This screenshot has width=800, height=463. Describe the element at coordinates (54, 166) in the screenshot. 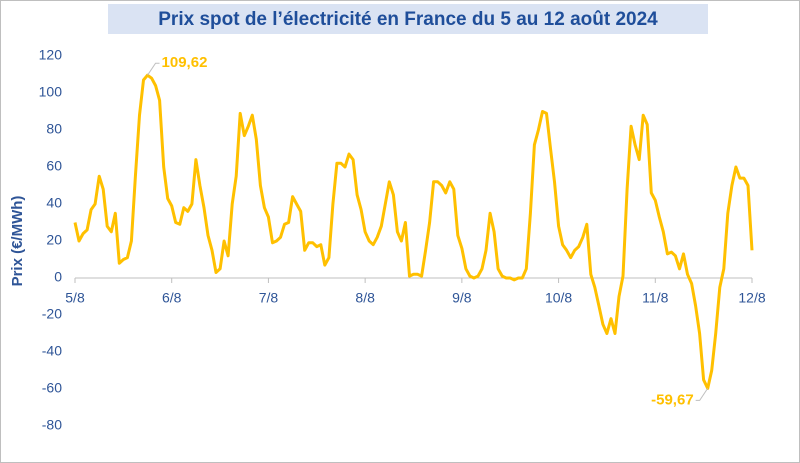

I see `y-tick-label: 60` at that location.